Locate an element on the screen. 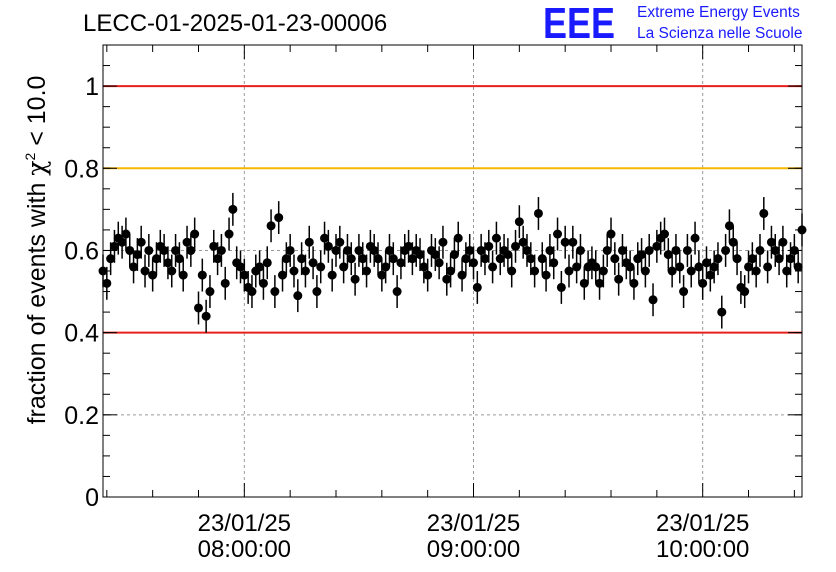 The width and height of the screenshot is (836, 572). eee-logo: EEE is located at coordinates (579, 22).